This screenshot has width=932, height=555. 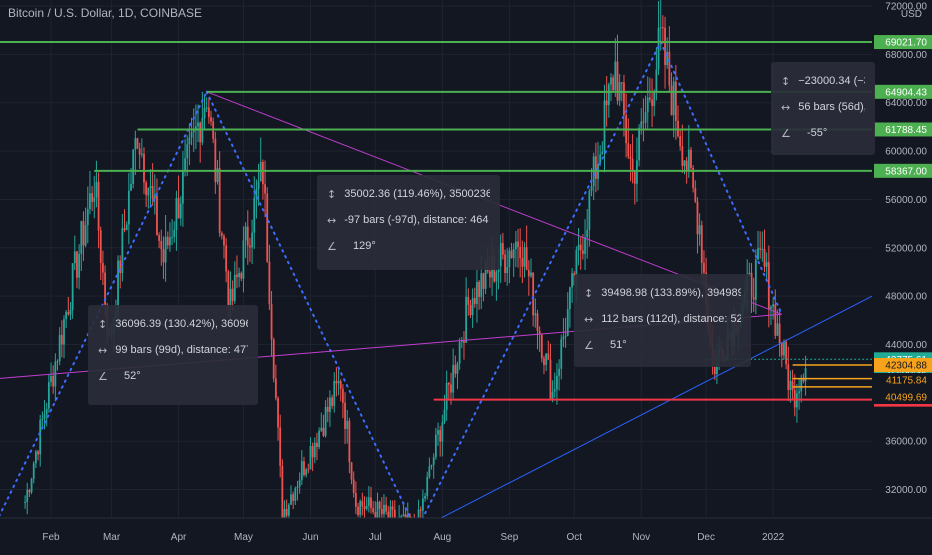 I want to click on x-tick-label: May, so click(x=243, y=537).